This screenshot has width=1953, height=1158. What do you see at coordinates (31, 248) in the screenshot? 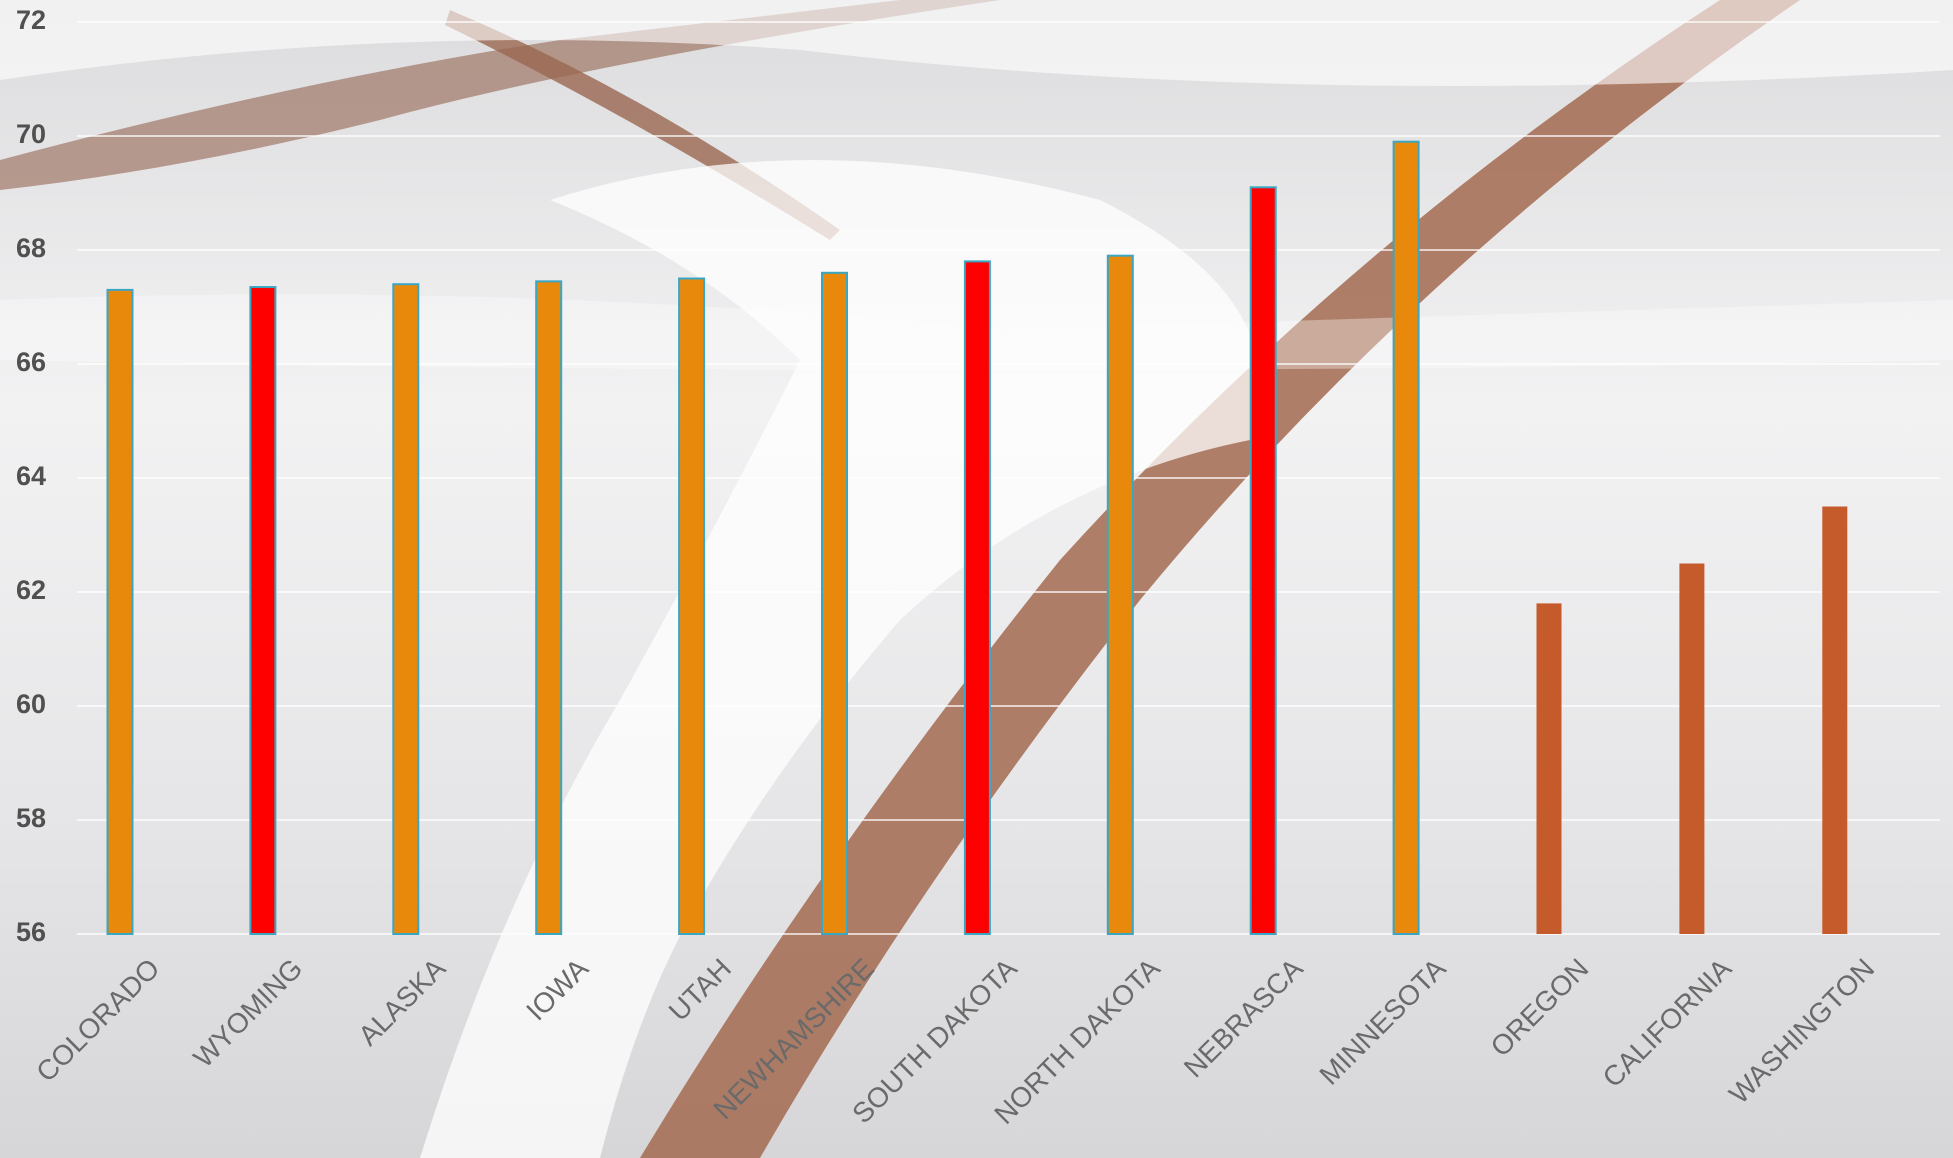
I see `y-tick-label: 68` at bounding box center [31, 248].